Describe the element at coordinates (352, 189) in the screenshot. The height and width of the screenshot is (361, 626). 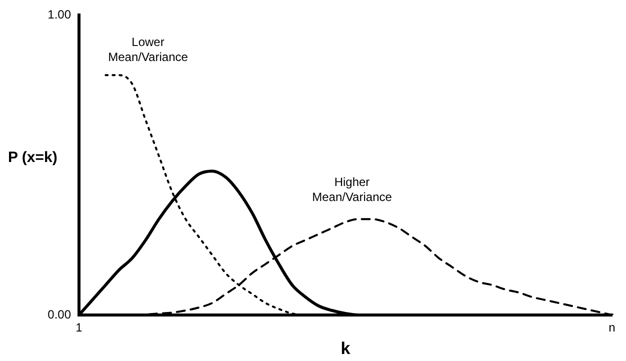
I see `annotation: Higher Mean/Variance` at that location.